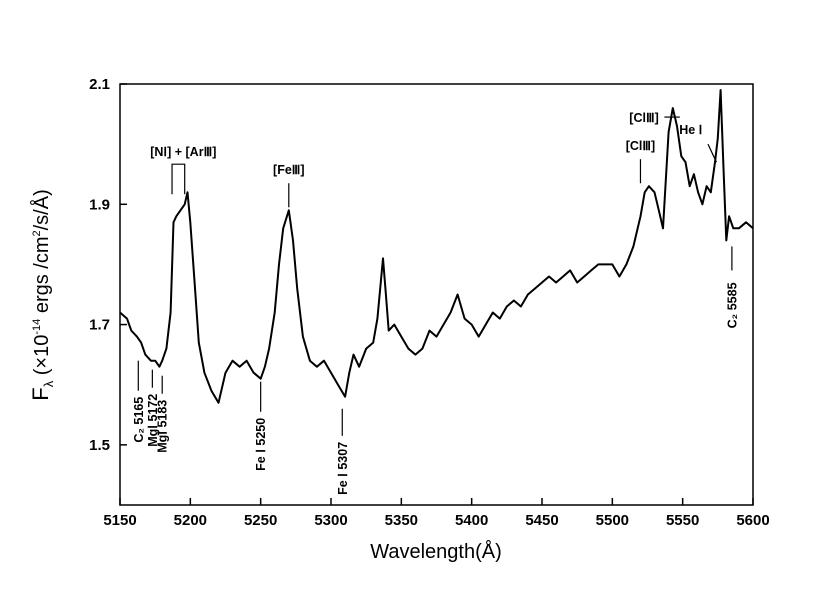  Describe the element at coordinates (41, 209) in the screenshot. I see `y-title-end: /s/Å)` at that location.